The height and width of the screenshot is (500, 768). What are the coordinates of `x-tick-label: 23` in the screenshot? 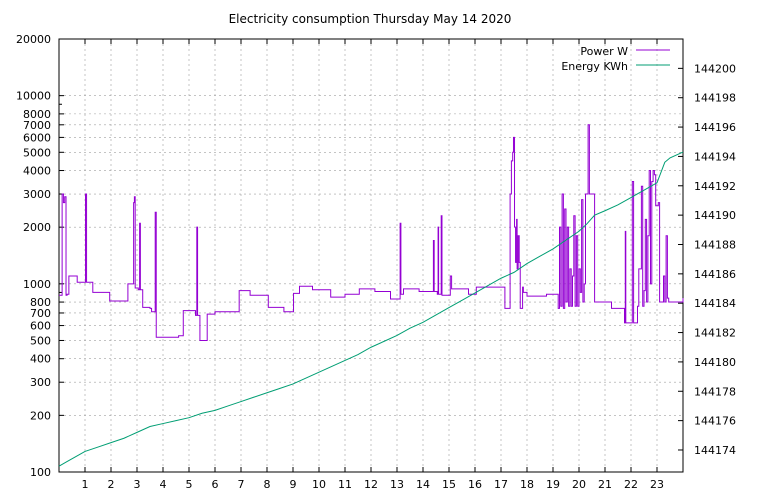 It's located at (657, 484).